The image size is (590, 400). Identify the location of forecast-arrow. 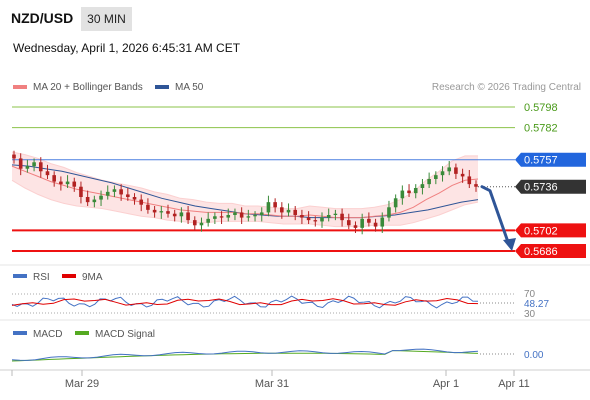
(498, 218).